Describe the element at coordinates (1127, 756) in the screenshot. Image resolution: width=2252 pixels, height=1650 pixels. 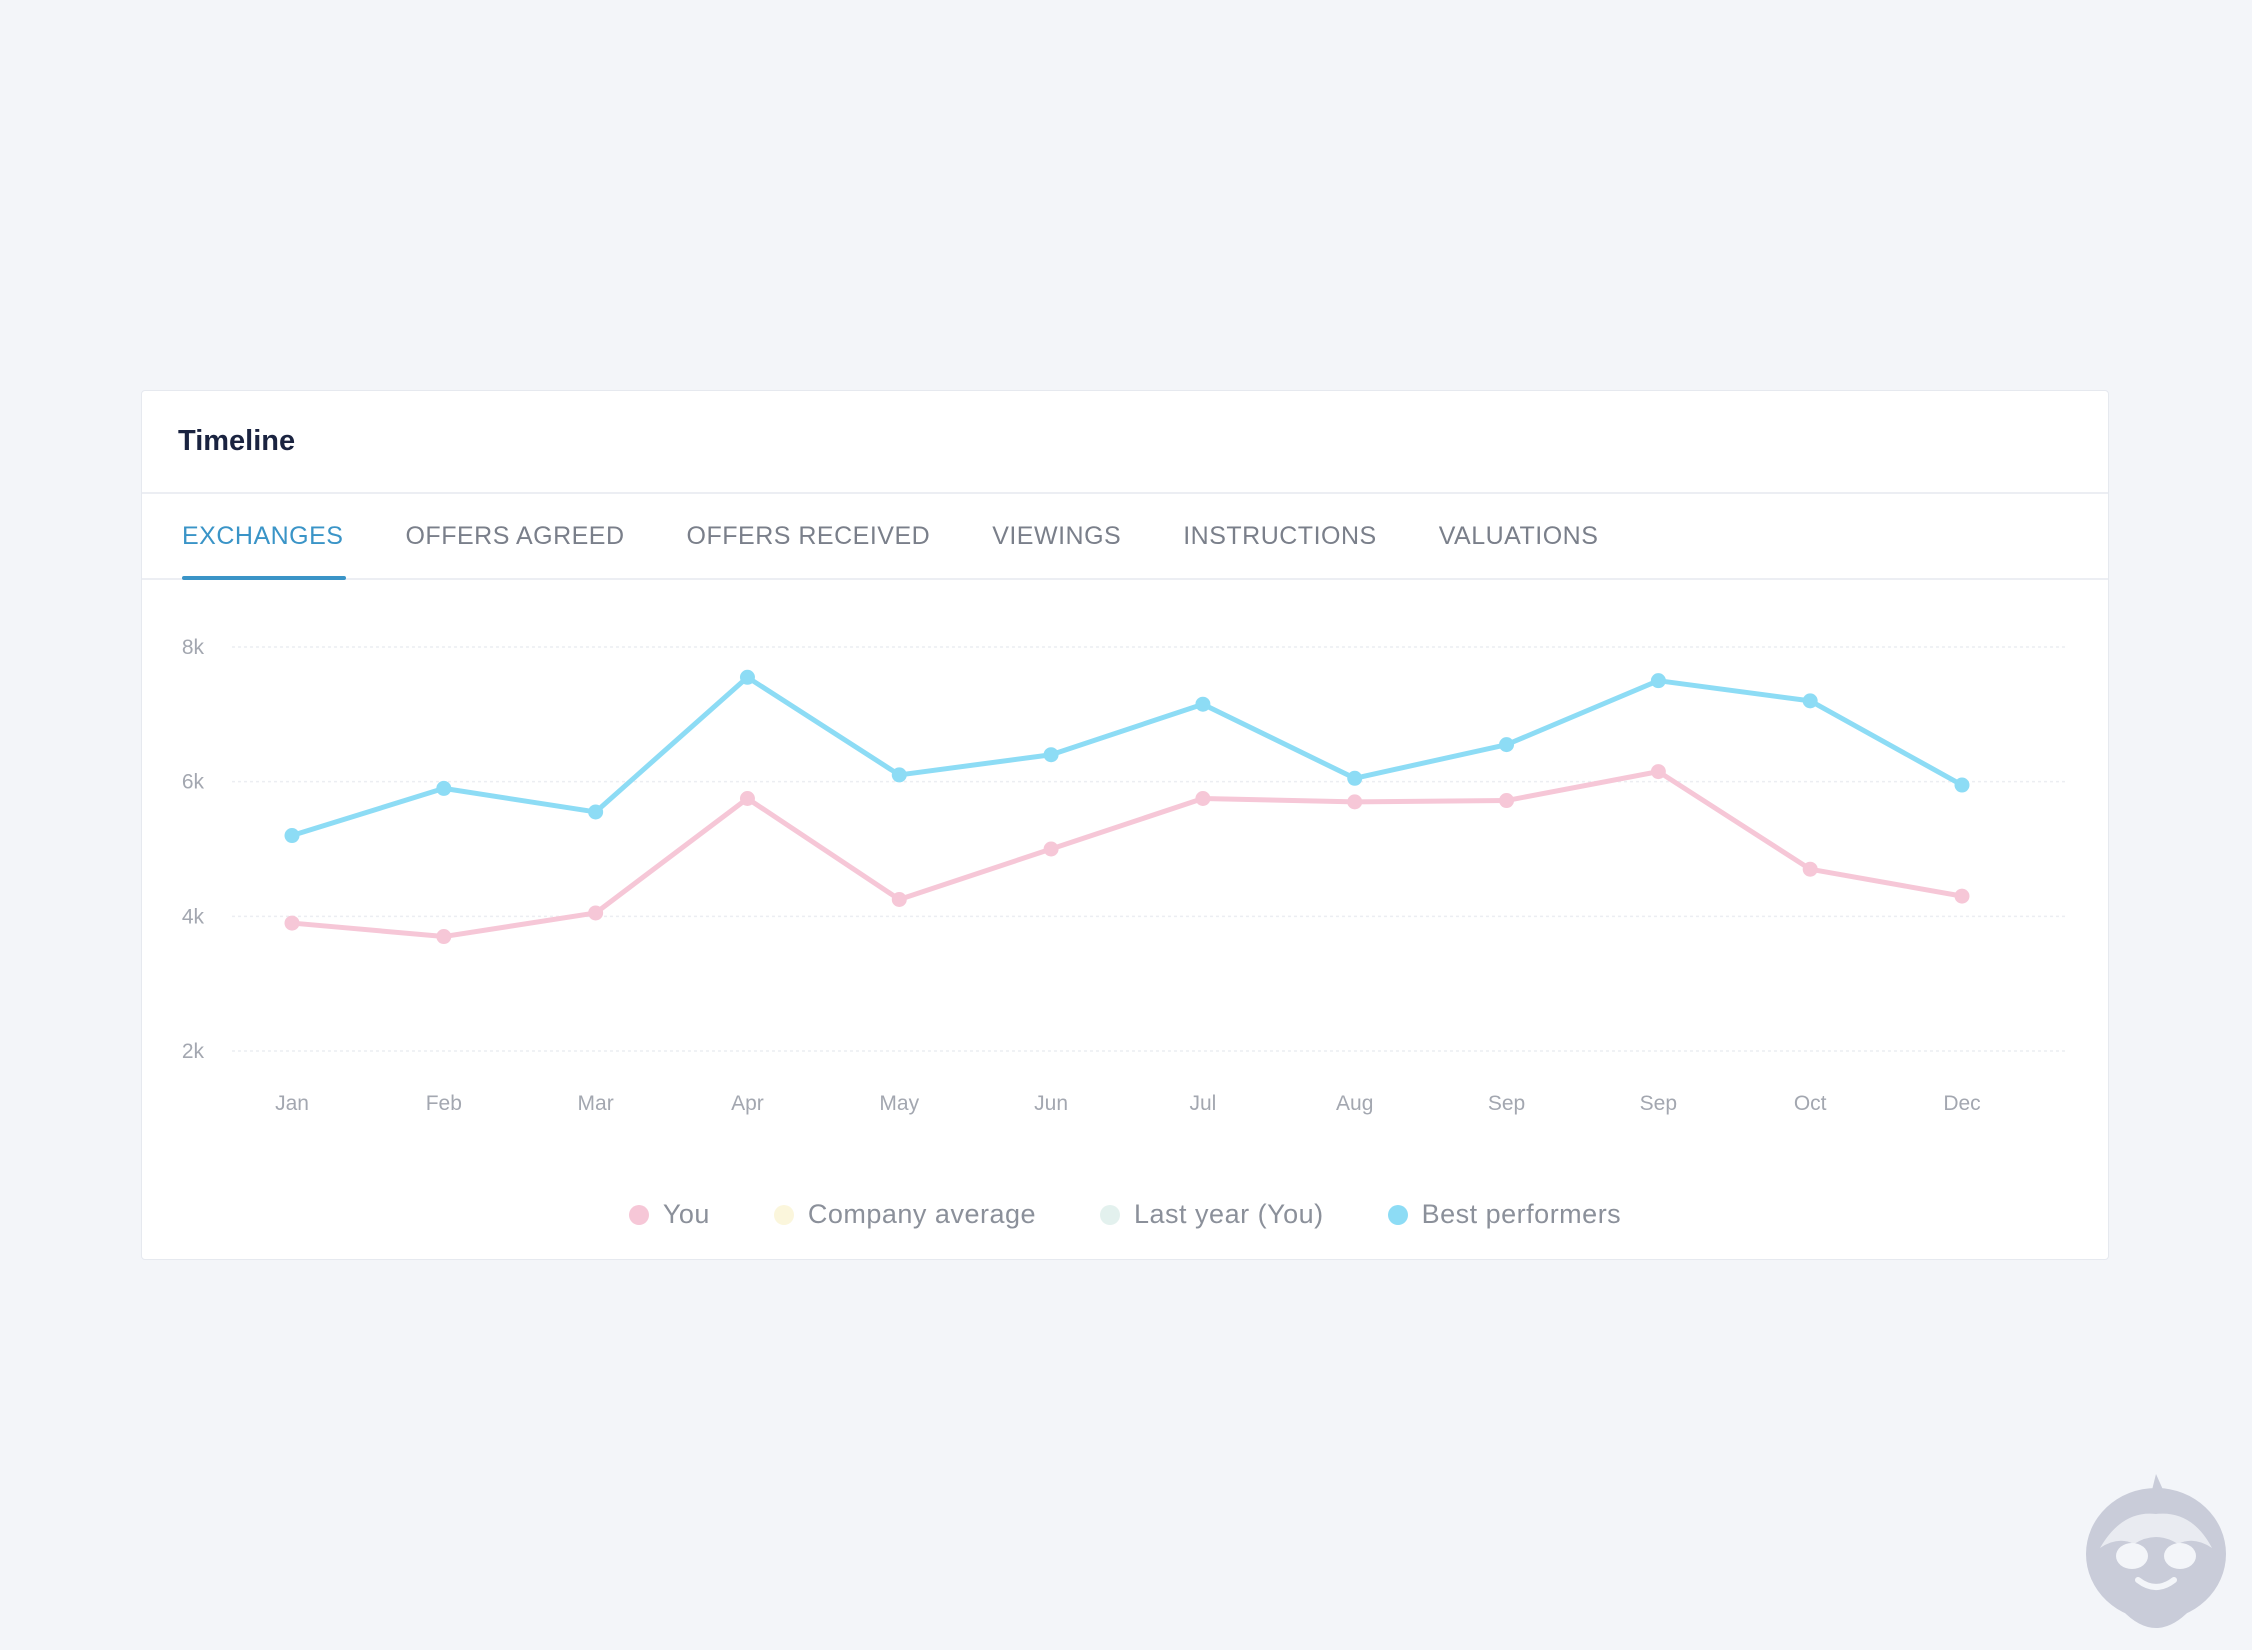
I see `series-line-best-performers` at that location.